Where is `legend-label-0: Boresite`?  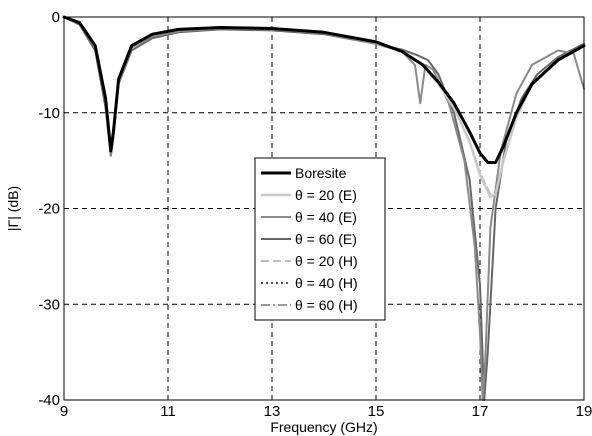 legend-label-0: Boresite is located at coordinates (321, 173).